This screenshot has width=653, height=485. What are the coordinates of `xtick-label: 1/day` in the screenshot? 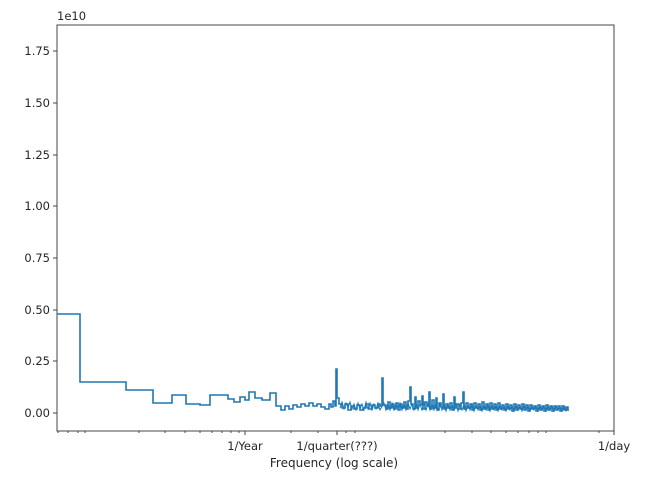 It's located at (614, 446).